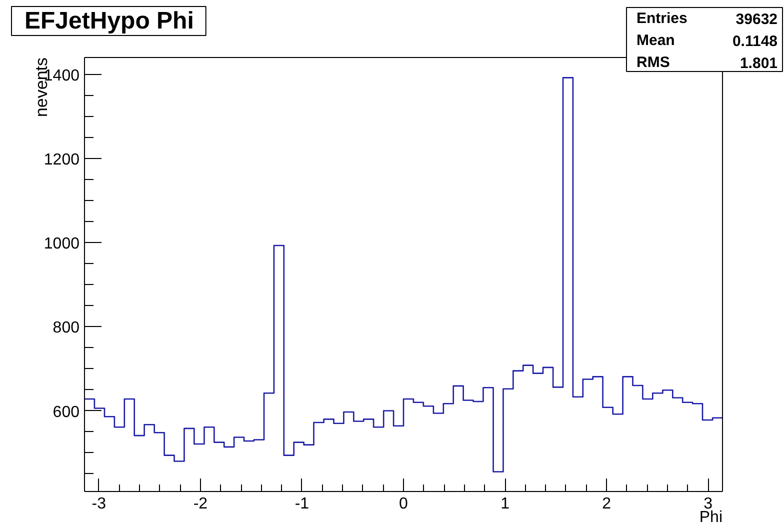 This screenshot has height=526, width=784. I want to click on text: 39632, so click(757, 19).